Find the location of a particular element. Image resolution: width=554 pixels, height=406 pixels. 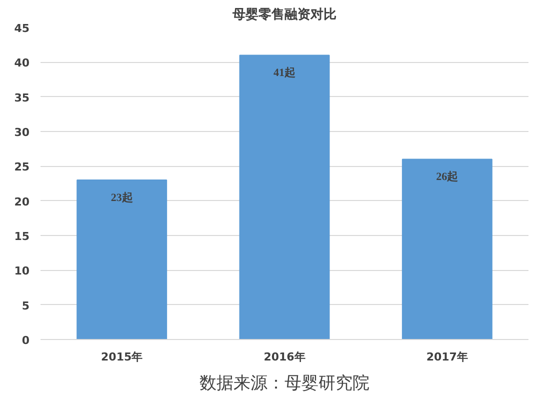

y-tick-label: 5 is located at coordinates (26, 305).